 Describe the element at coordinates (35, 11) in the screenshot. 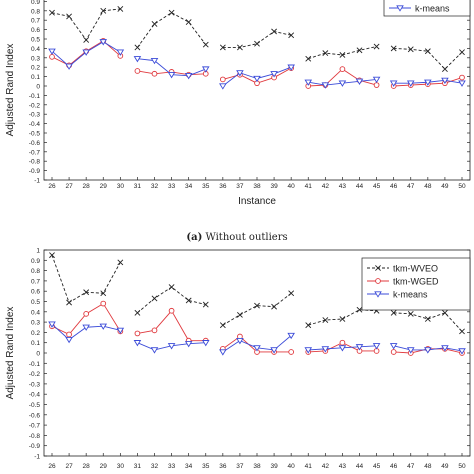

I see `y-tick-label: 0.8` at that location.